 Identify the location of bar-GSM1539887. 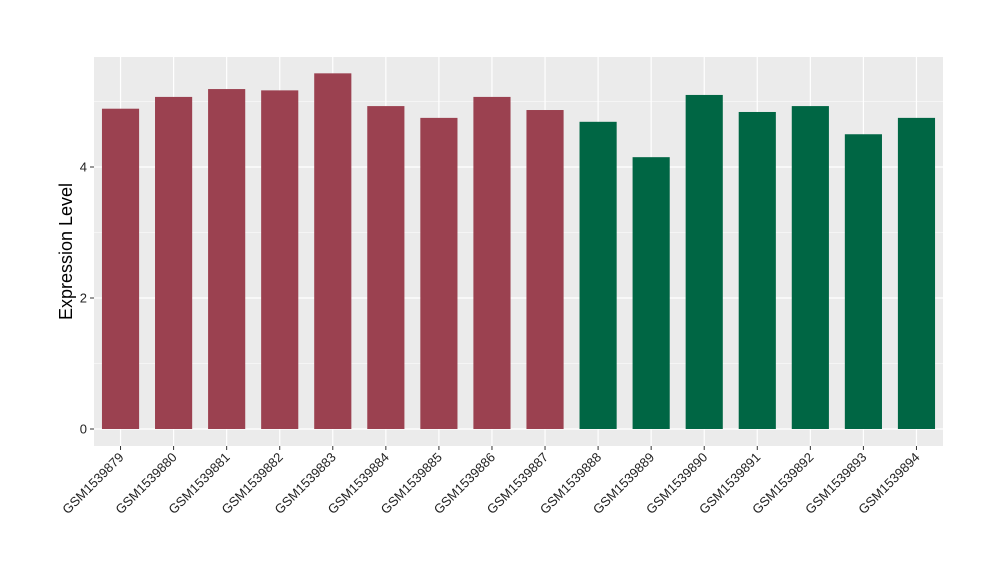
(545, 269).